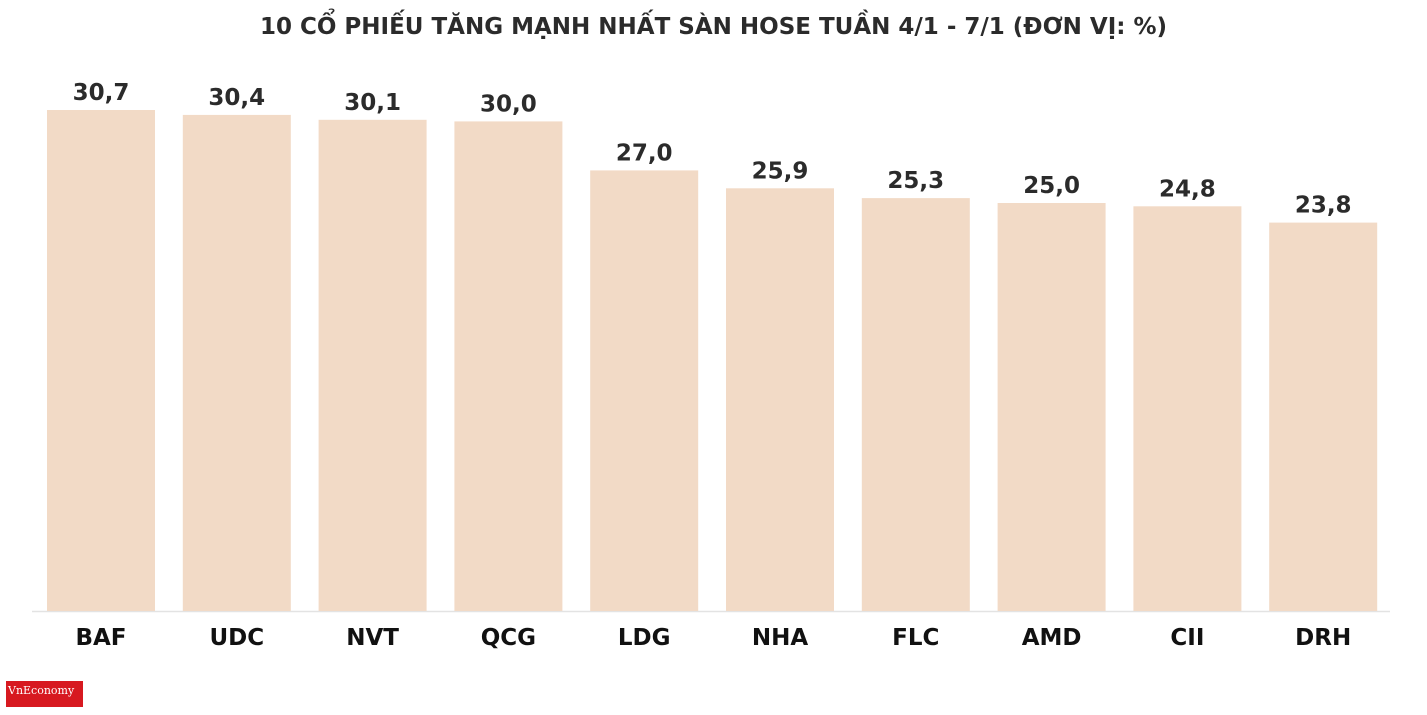 The image size is (1427, 715). What do you see at coordinates (1187, 638) in the screenshot?
I see `x-tick-label-cii: CII` at bounding box center [1187, 638].